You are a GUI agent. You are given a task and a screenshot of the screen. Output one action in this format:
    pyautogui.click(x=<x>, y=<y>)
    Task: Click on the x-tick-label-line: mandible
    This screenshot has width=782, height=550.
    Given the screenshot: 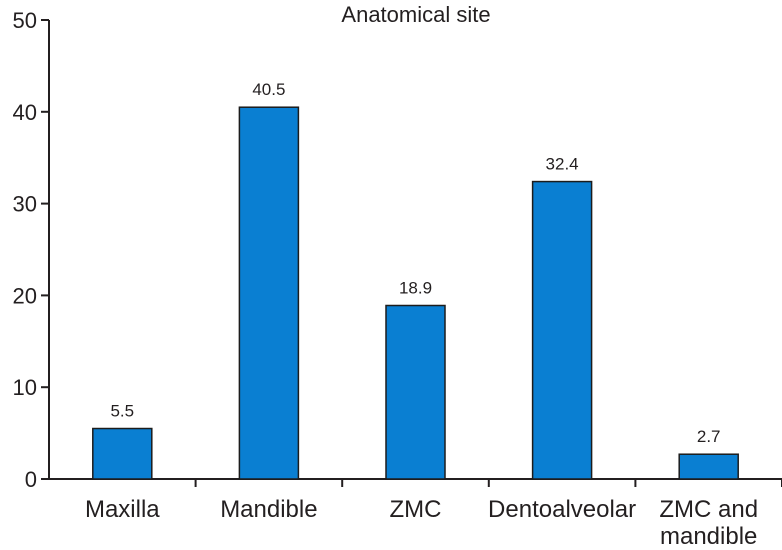 What is the action you would take?
    pyautogui.click(x=708, y=536)
    